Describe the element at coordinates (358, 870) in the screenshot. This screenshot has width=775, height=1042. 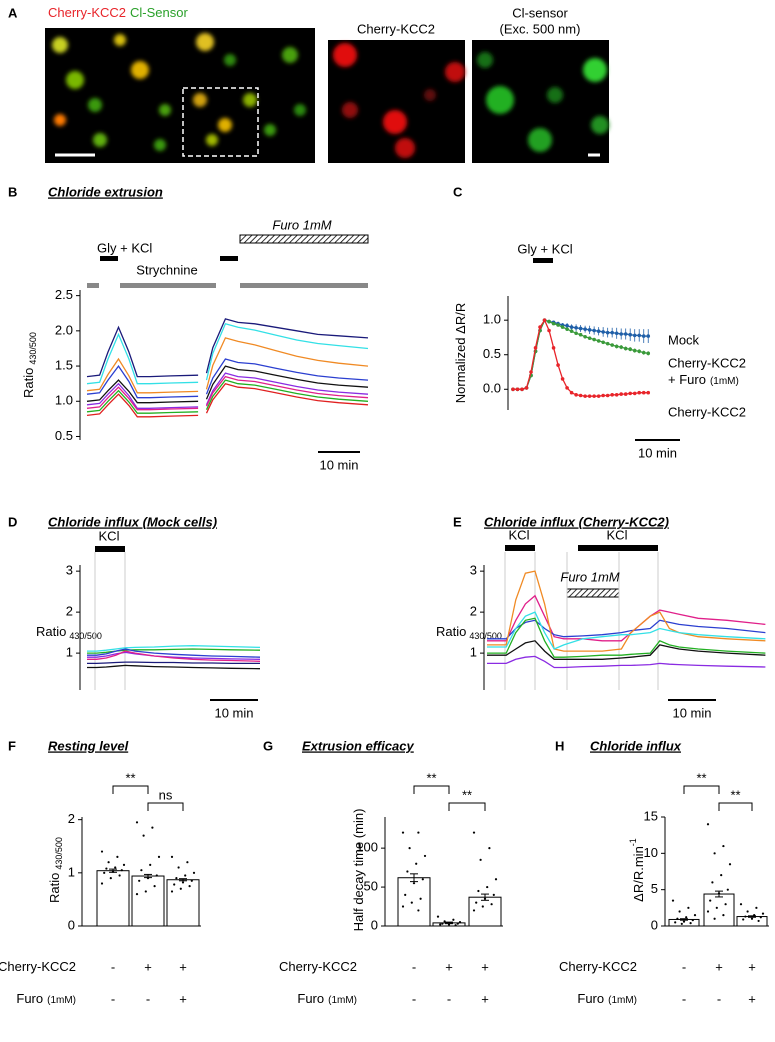
I see `y-axis-label-main: Half decay time (min)` at that location.